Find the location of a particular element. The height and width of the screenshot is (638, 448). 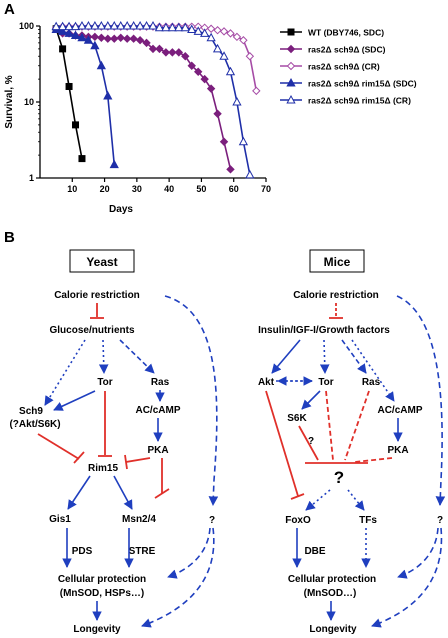

edge-insulin-tor is located at coordinates (324, 356).